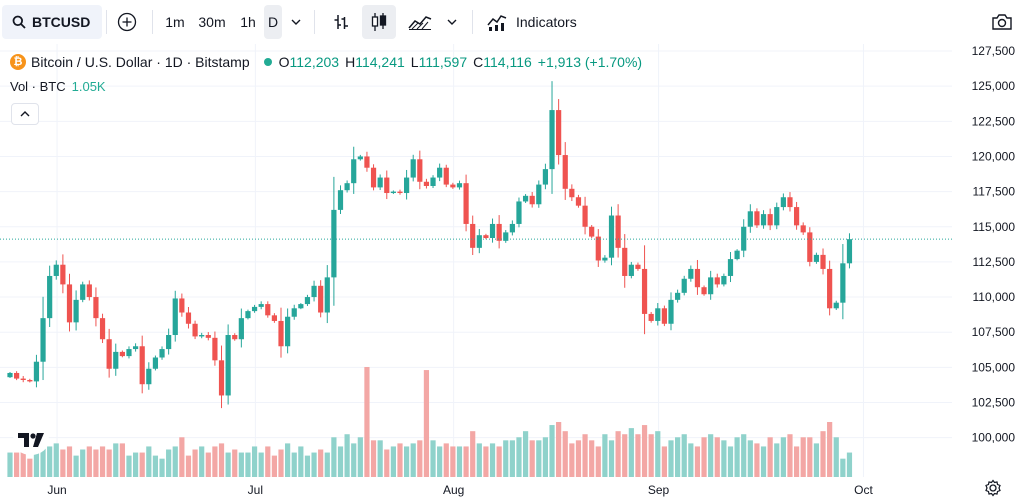 Image resolution: width=1024 pixels, height=502 pixels. I want to click on bitcoin-icon: ₿, so click(18, 62).